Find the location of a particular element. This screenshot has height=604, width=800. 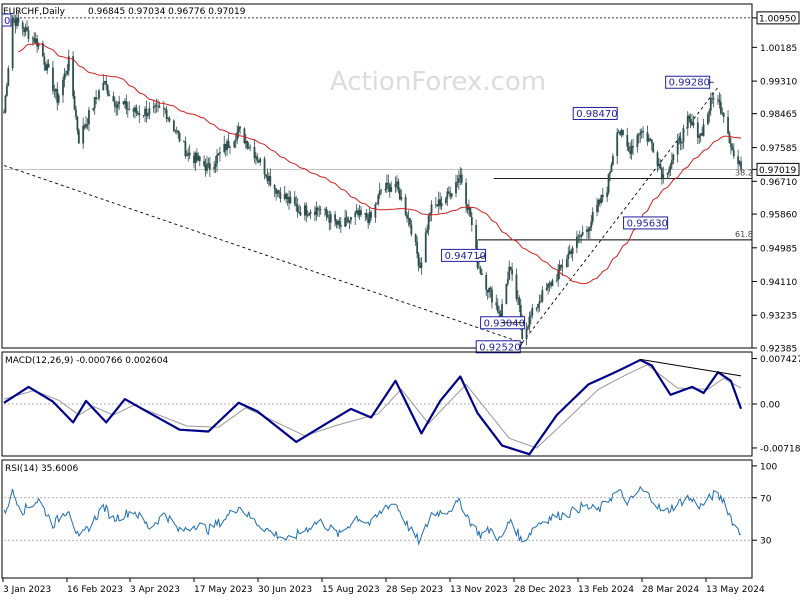

price-label: 0.99280 is located at coordinates (689, 82).